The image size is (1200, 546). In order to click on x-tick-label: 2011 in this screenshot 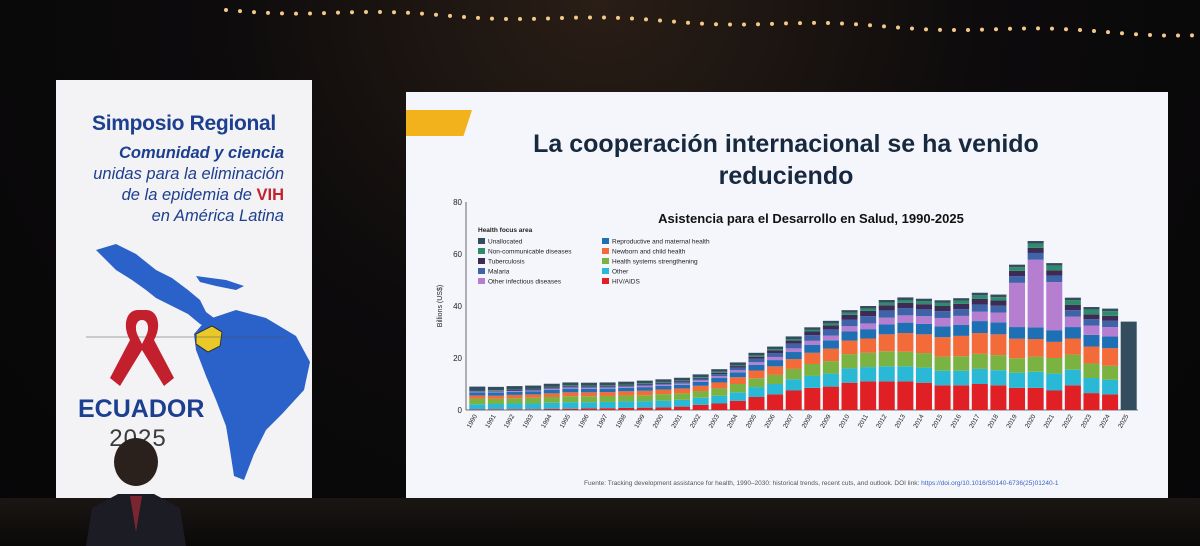, I will do `click(863, 421)`.